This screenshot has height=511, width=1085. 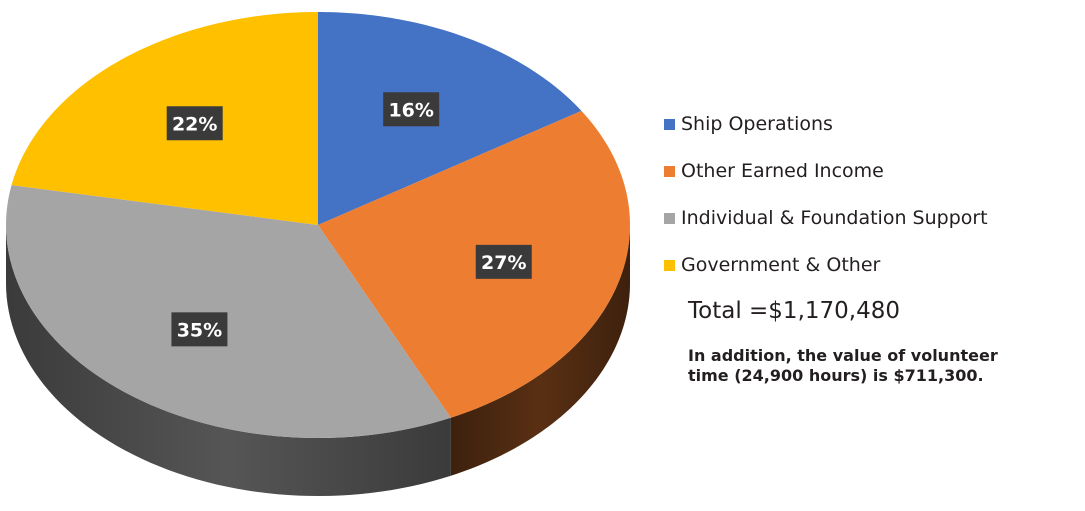 I want to click on data-label-value: 22%, so click(x=194, y=124).